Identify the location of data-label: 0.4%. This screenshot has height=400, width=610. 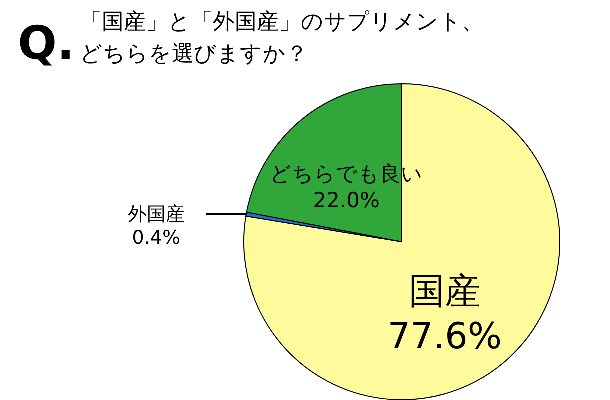
(156, 238).